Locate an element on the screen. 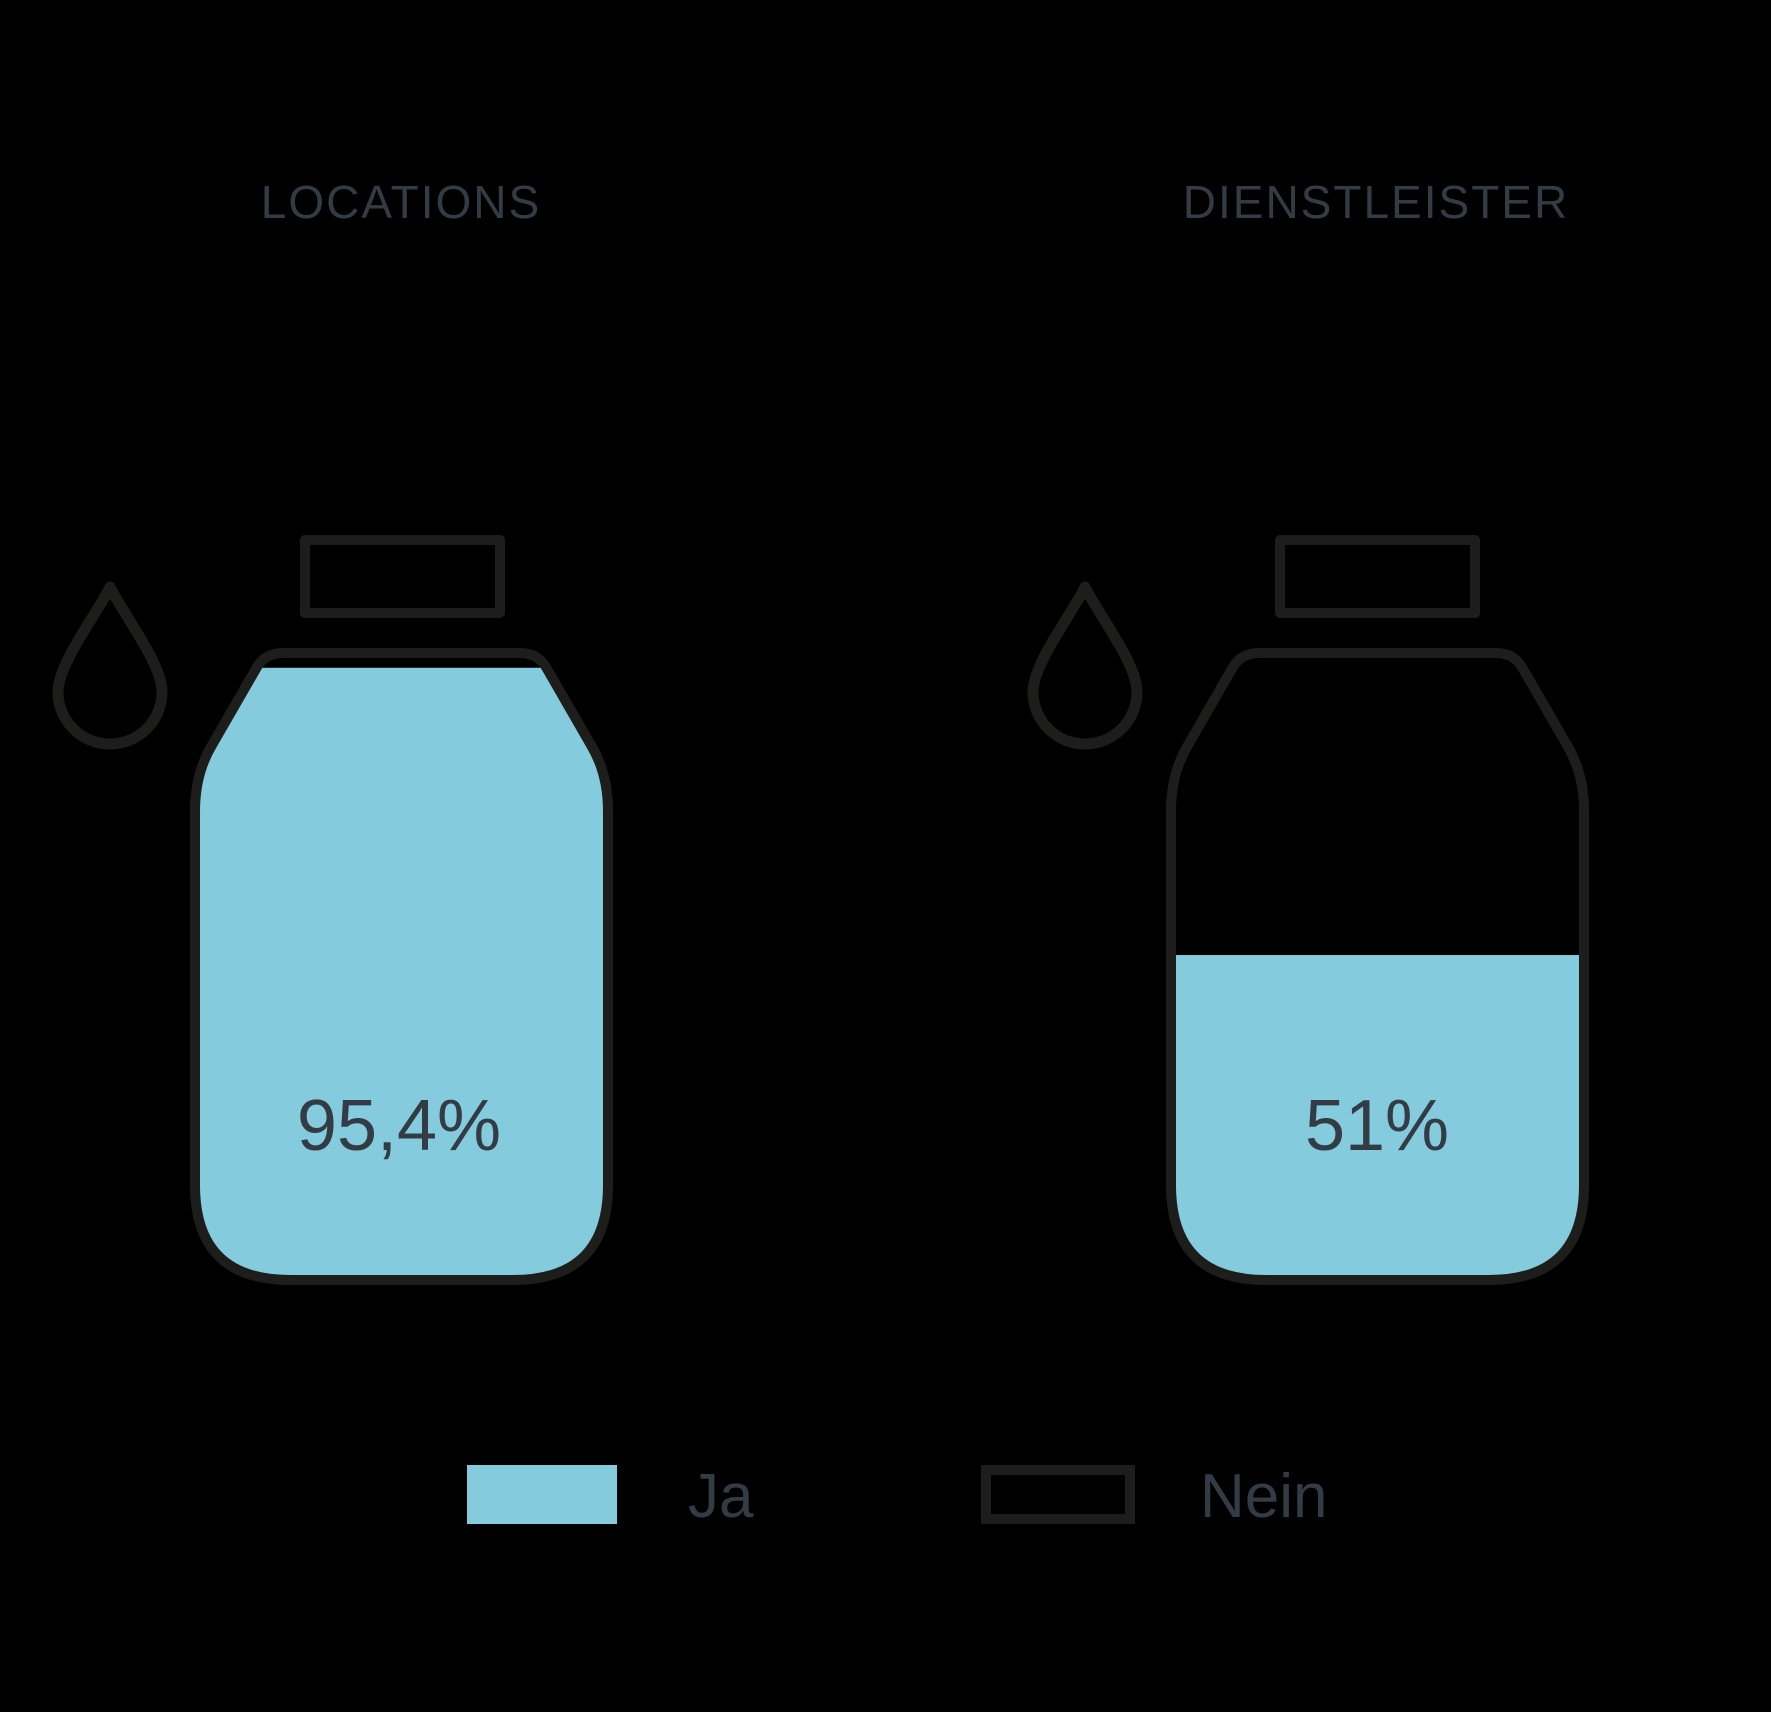  legend-swatch-no is located at coordinates (1058, 1494).